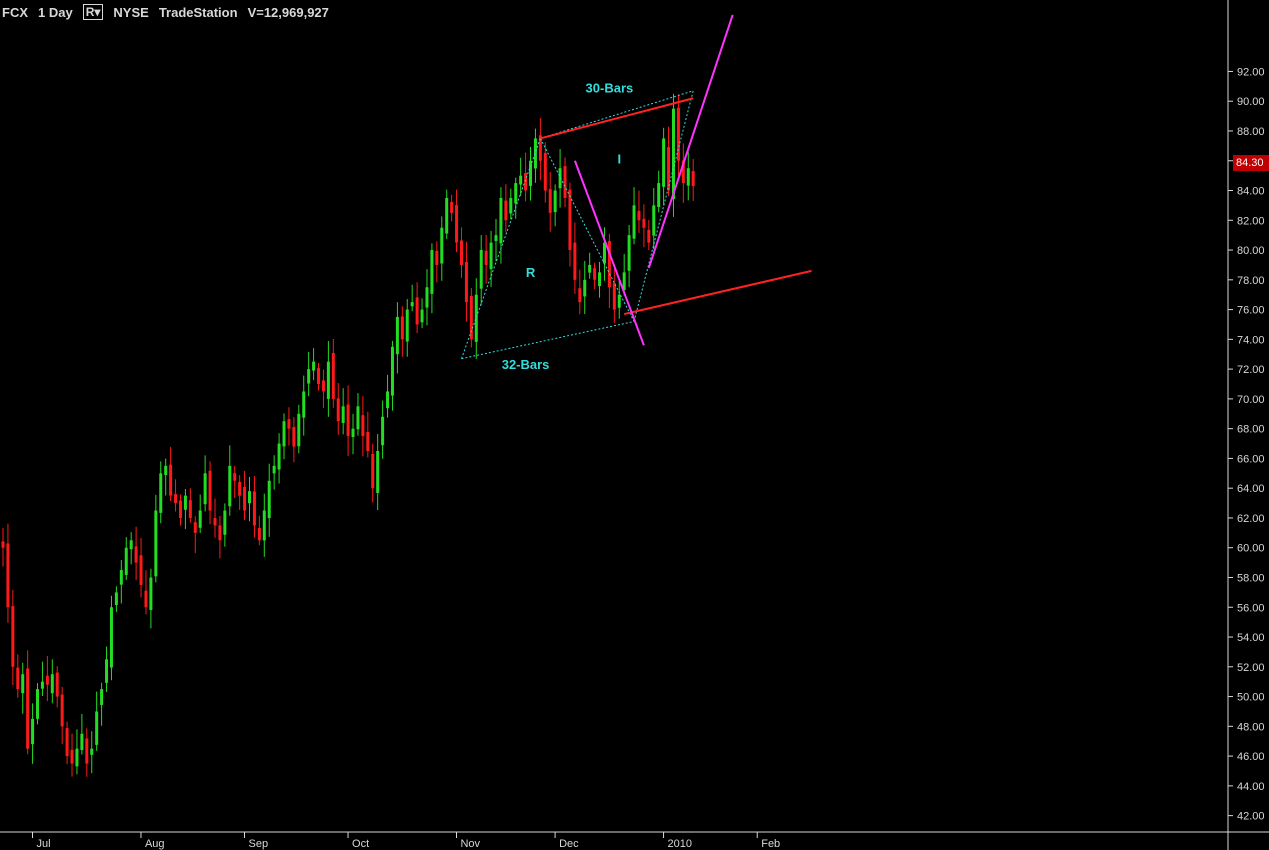 The image size is (1269, 850). I want to click on annotation-label: I, so click(619, 159).